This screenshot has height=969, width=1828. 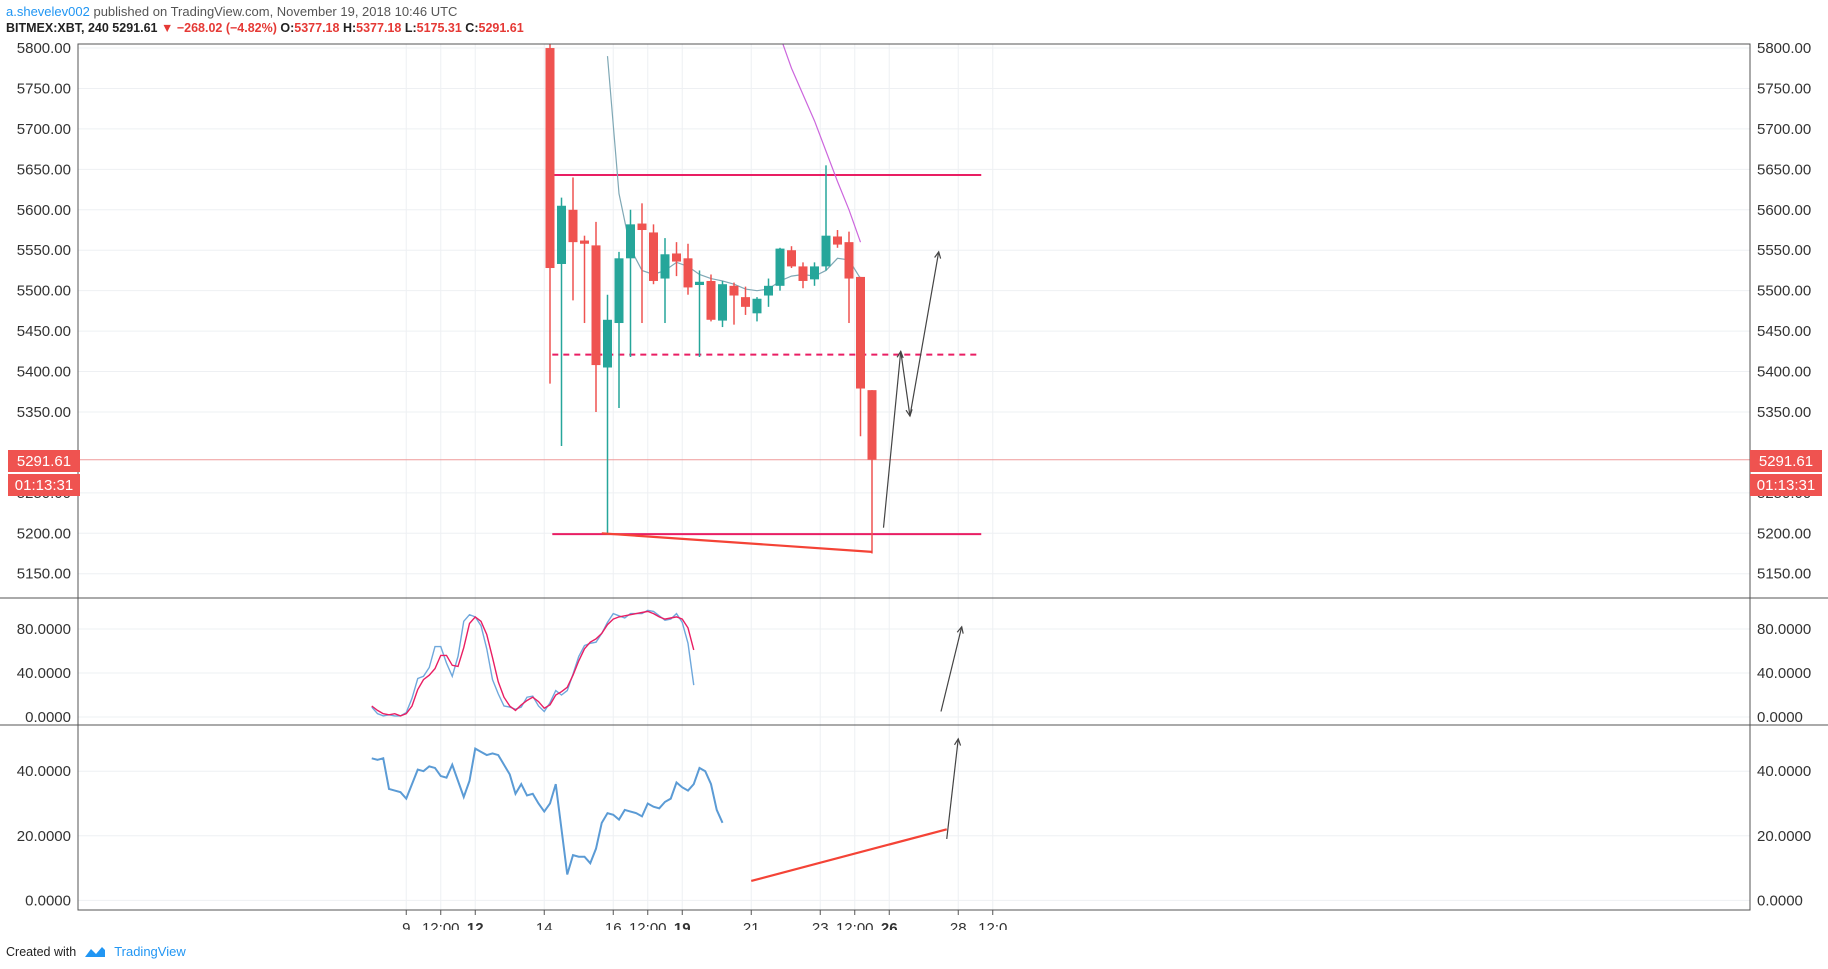 What do you see at coordinates (349, 28) in the screenshot?
I see `high-label: H:` at bounding box center [349, 28].